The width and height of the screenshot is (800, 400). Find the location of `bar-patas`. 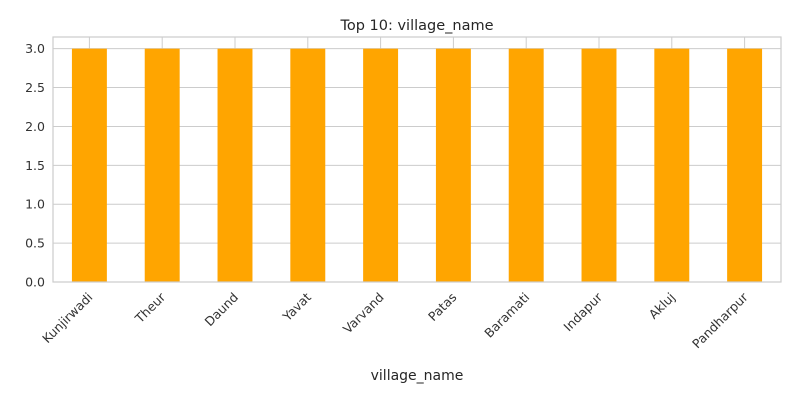

bar-patas is located at coordinates (453, 165).